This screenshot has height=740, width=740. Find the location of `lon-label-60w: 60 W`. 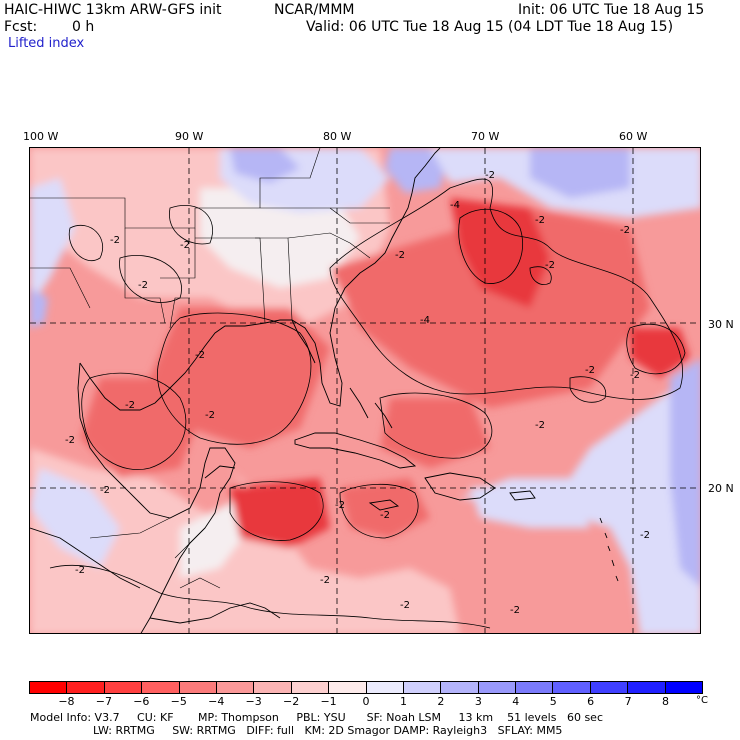

lon-label-60w: 60 W is located at coordinates (633, 136).